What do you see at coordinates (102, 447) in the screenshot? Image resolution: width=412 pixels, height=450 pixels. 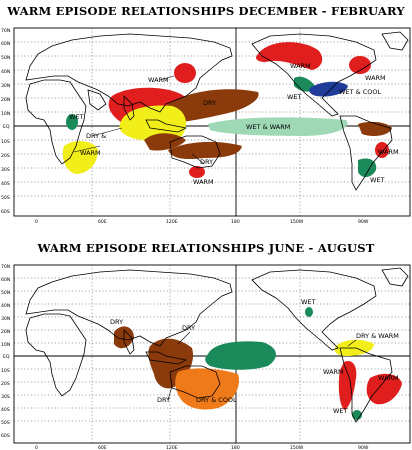 I see `lon-tick-label: 60E` at bounding box center [102, 447].